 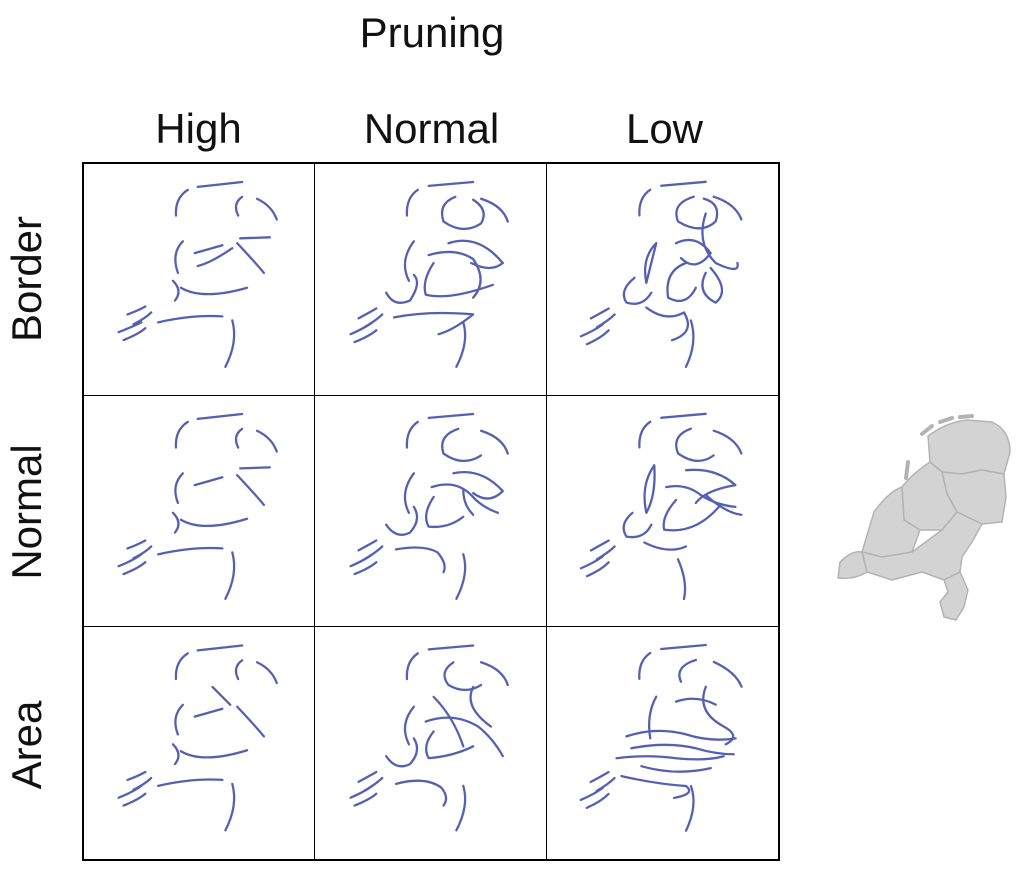 I want to click on cell-area-high, so click(x=200, y=743).